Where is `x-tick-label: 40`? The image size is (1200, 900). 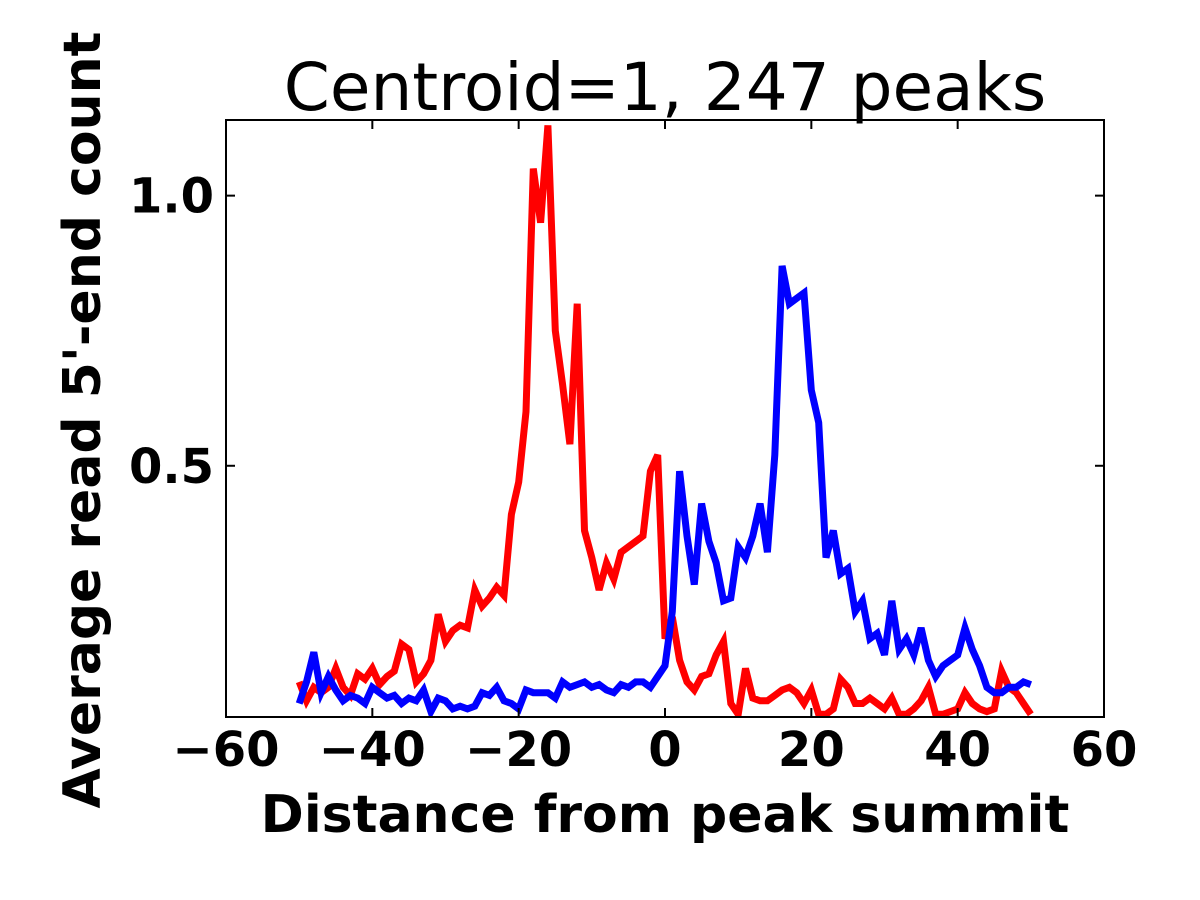 x-tick-label: 40 is located at coordinates (957, 750).